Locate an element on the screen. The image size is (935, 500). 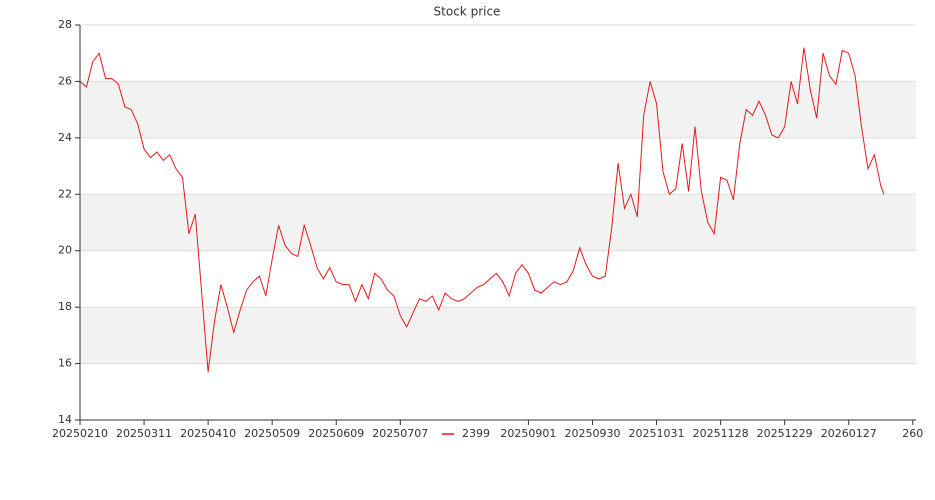
x-tick-label: 20251031 is located at coordinates (657, 433).